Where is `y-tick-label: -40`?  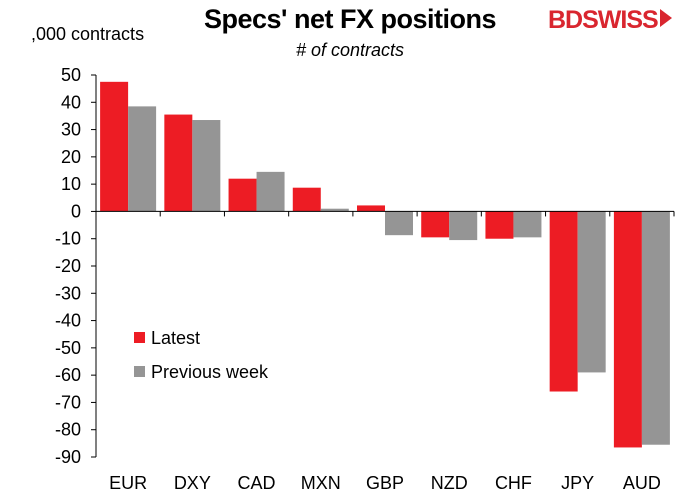
y-tick-label: -40 is located at coordinates (68, 321).